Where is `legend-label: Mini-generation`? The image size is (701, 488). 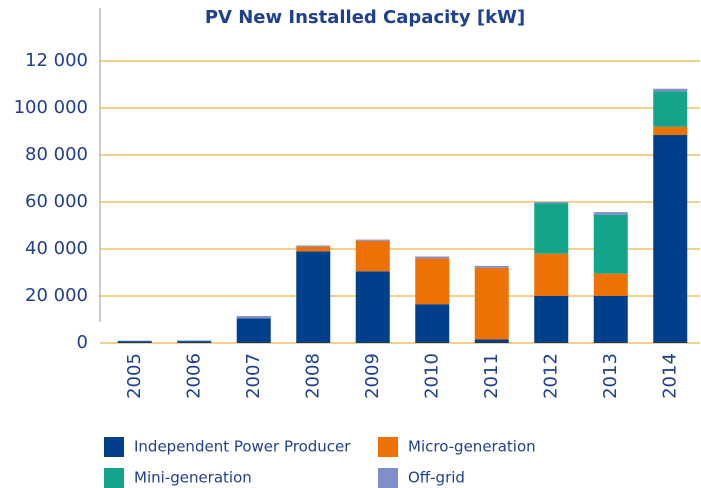
legend-label: Mini-generation is located at coordinates (193, 478).